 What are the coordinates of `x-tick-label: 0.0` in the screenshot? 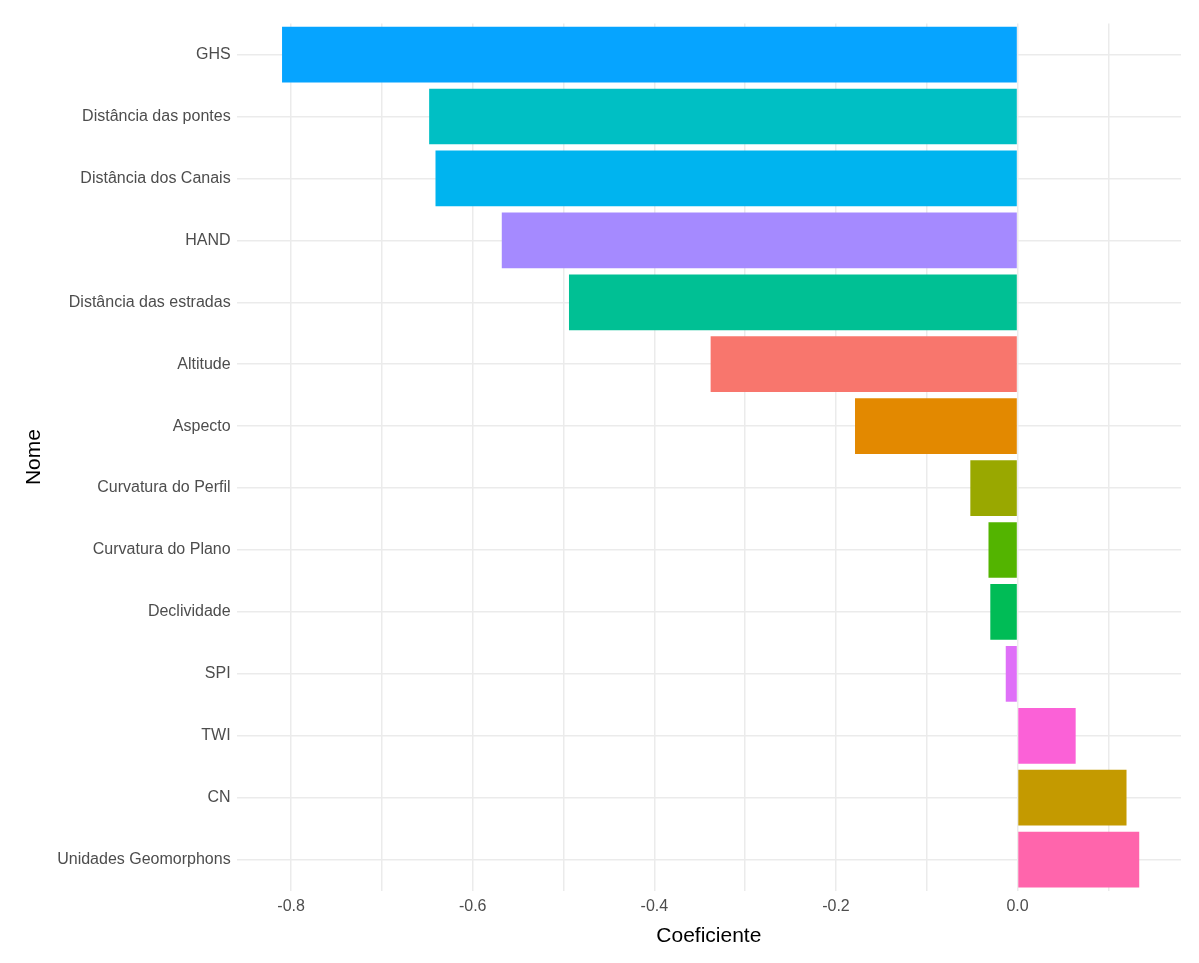 It's located at (1017, 905).